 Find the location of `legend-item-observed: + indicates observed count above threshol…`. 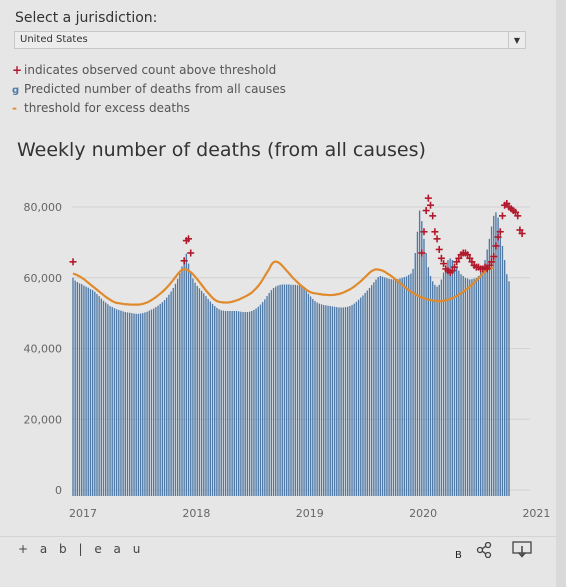

legend-item-observed: + indicates observed count above threshol… is located at coordinates (144, 70).